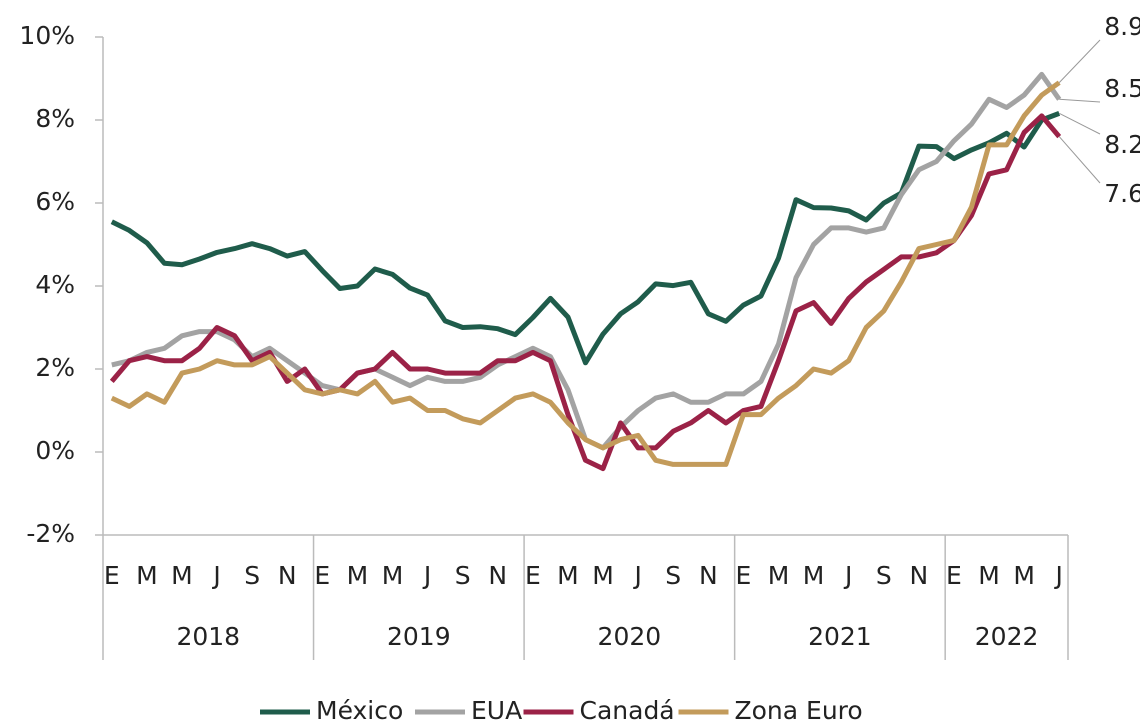  What do you see at coordinates (359, 710) in the screenshot?
I see `legend-label: México` at bounding box center [359, 710].